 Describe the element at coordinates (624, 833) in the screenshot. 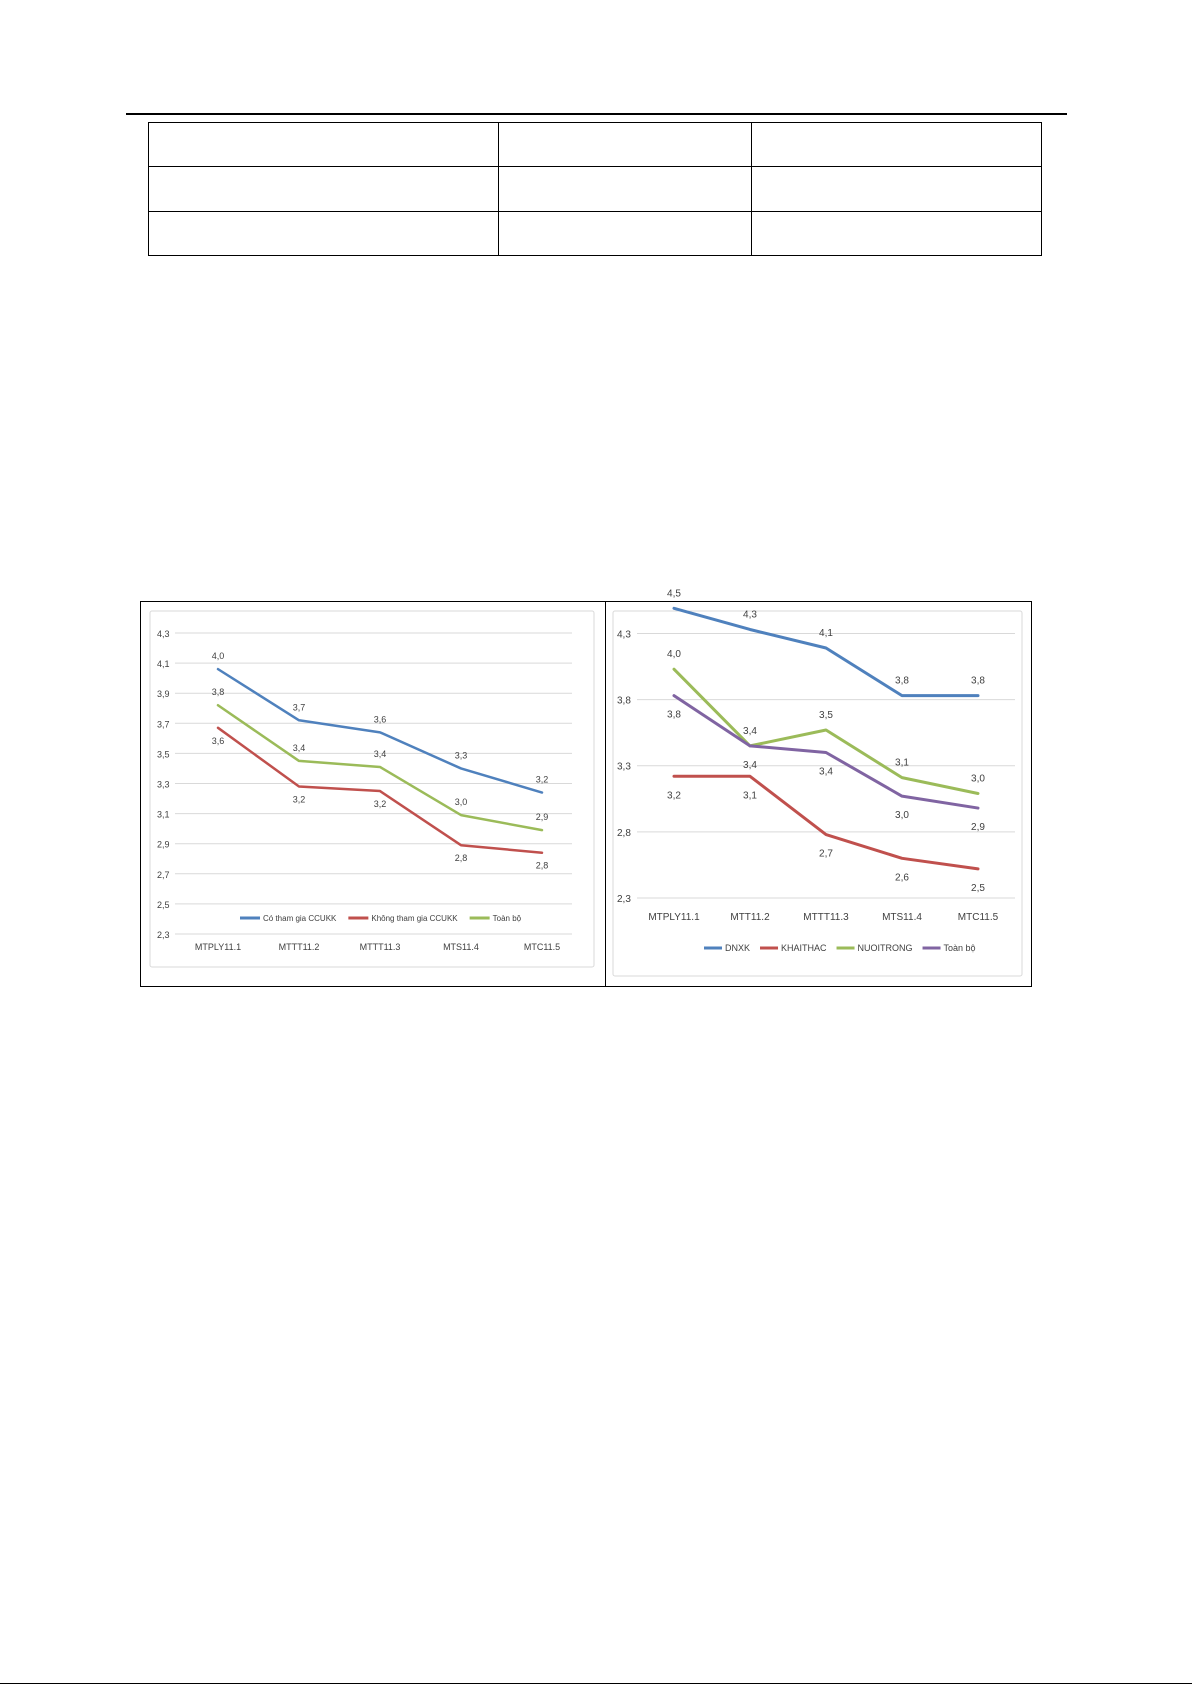

I see `y-tick-label: 2,8` at that location.